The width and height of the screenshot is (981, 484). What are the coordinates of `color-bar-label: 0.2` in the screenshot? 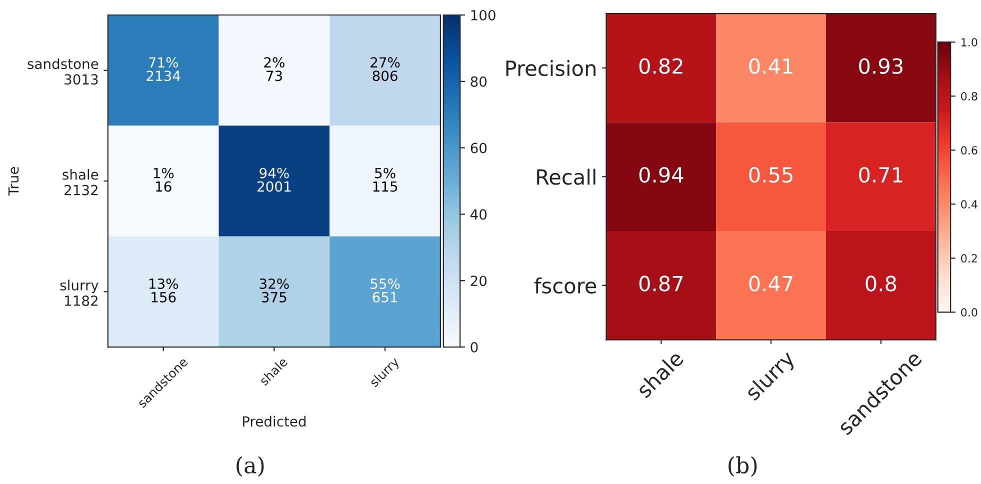 It's located at (969, 258).